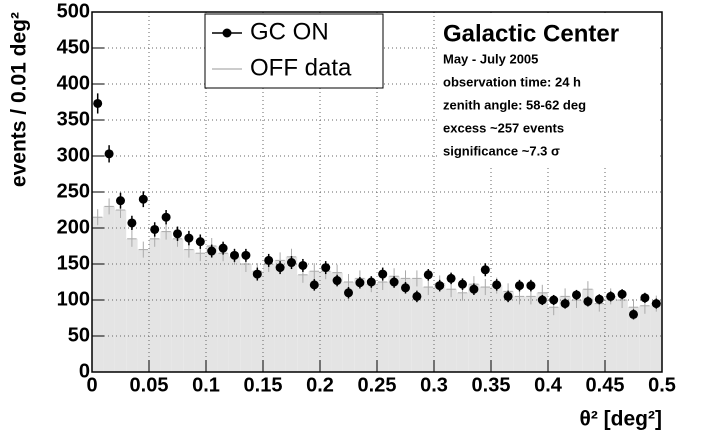 The width and height of the screenshot is (707, 438). I want to click on y-tick-label: 450, so click(73, 47).